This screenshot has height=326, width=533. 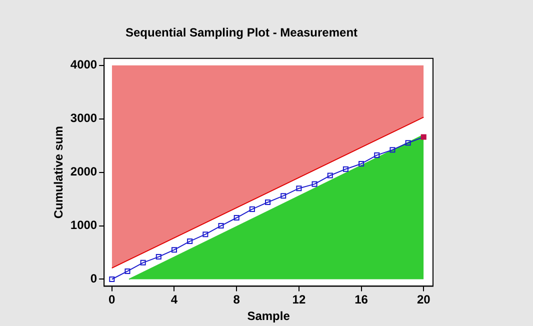 What do you see at coordinates (84, 65) in the screenshot?
I see `y-tick-label: 4000` at bounding box center [84, 65].